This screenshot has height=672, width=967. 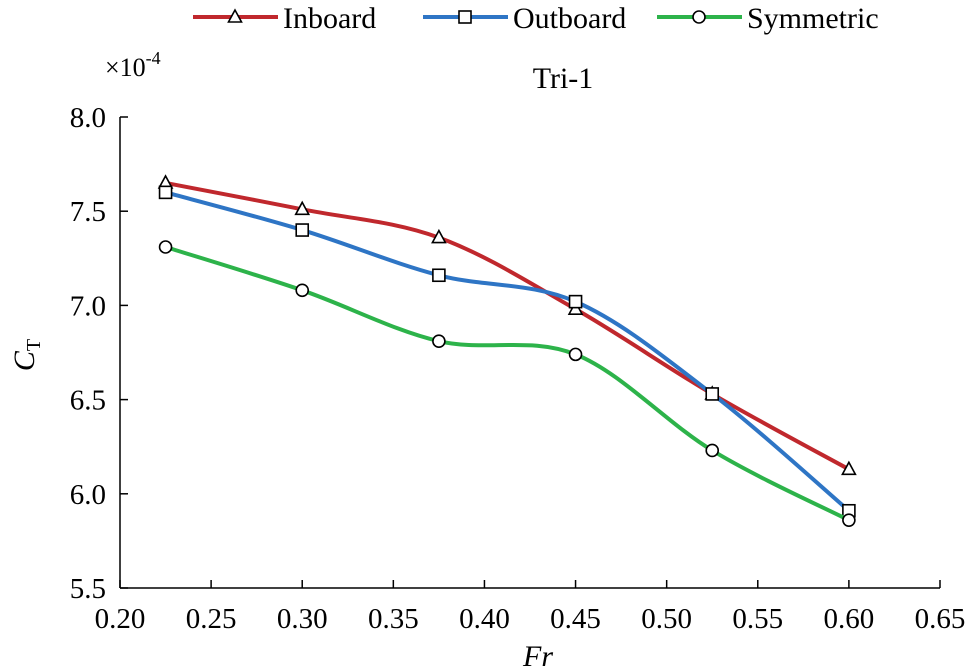 I want to click on legend: Inboard Outboard Symmetric, so click(x=536, y=18).